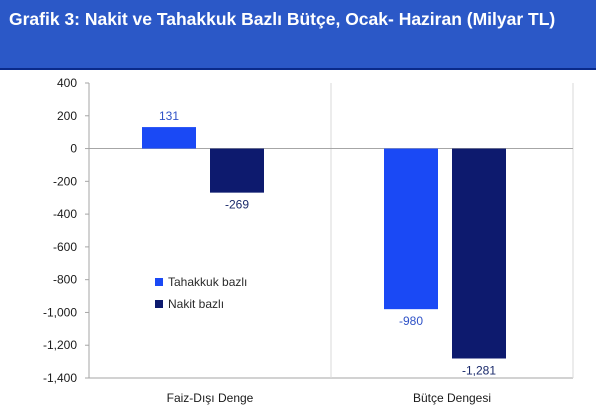 Image resolution: width=596 pixels, height=408 pixels. Describe the element at coordinates (210, 398) in the screenshot. I see `category-label: Faiz-Dışı Denge` at that location.